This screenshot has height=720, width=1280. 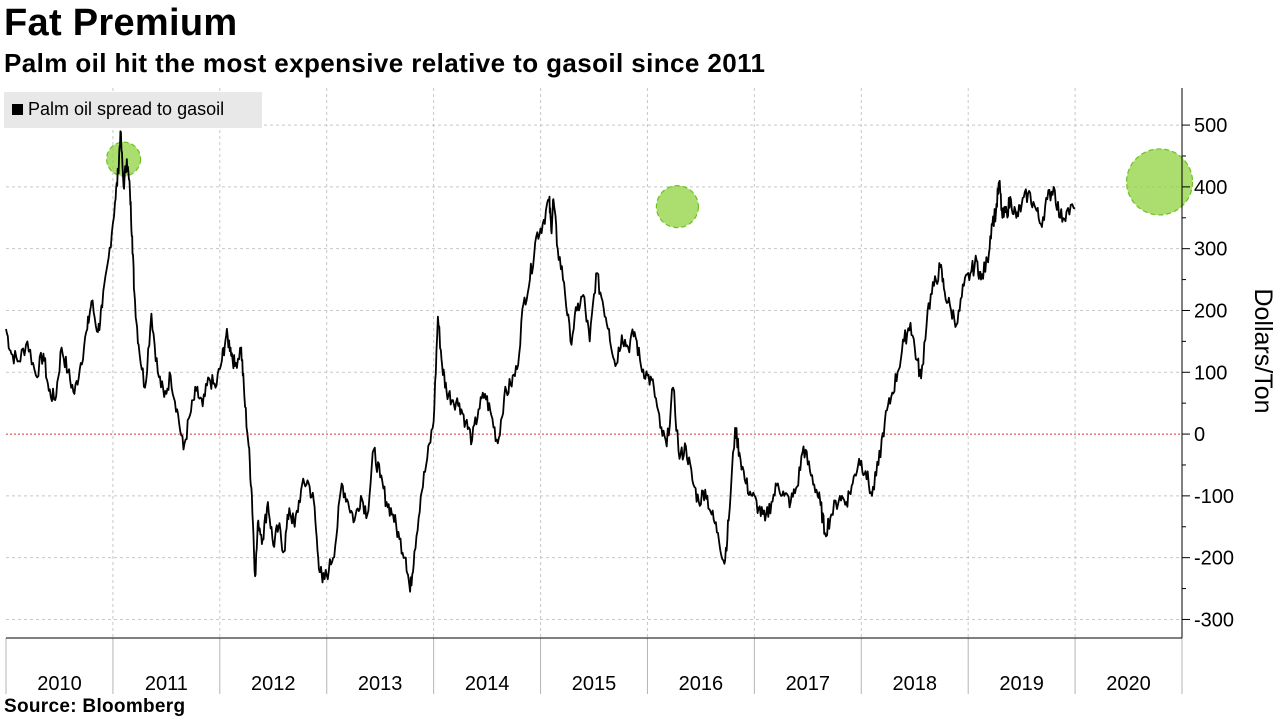 What do you see at coordinates (1210, 126) in the screenshot?
I see `y-tick-label: 500` at bounding box center [1210, 126].